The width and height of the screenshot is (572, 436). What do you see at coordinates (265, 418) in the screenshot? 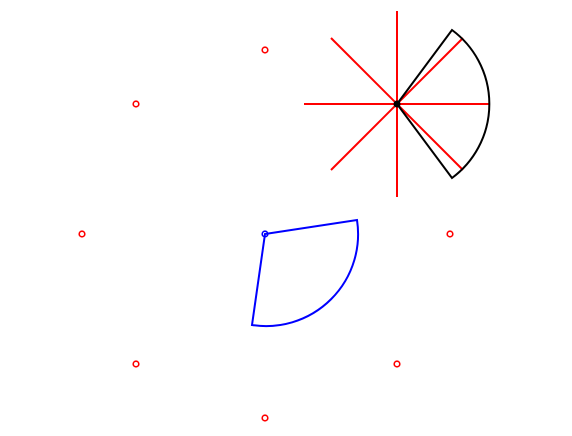
I see `marker-bottom` at bounding box center [265, 418].